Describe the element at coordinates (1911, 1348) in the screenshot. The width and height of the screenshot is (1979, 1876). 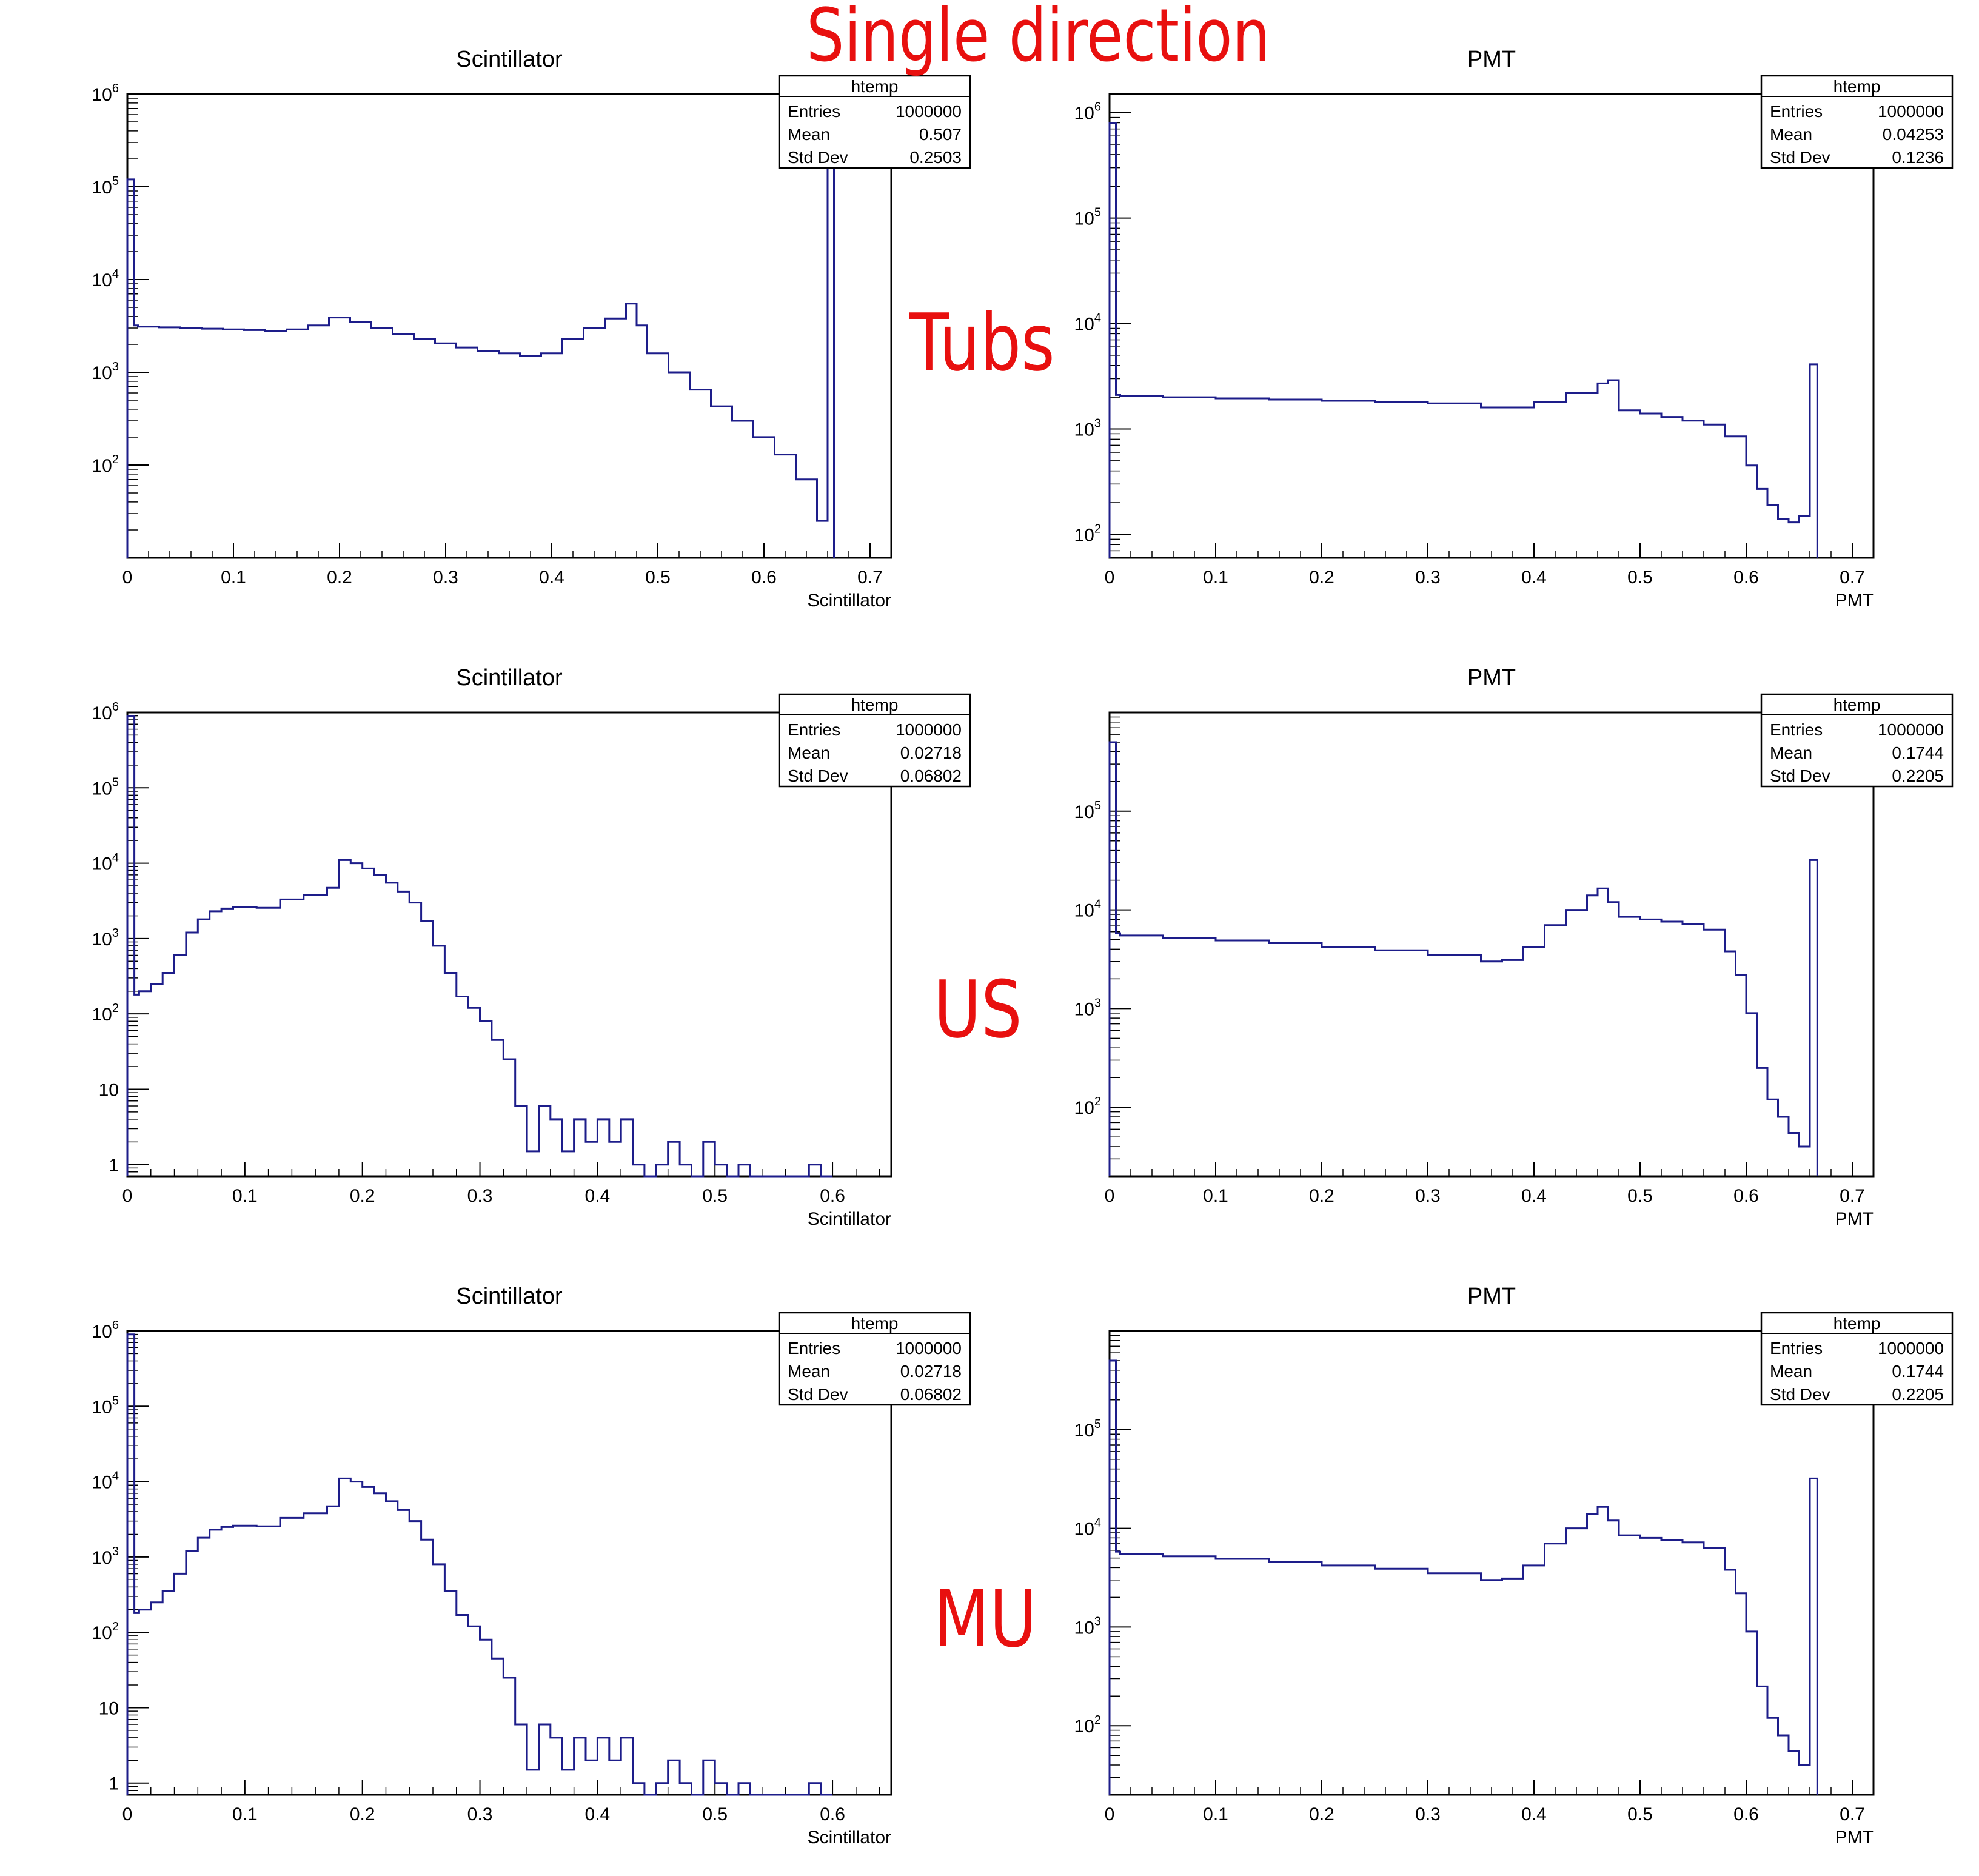
I see `stats-value: 1000000` at that location.